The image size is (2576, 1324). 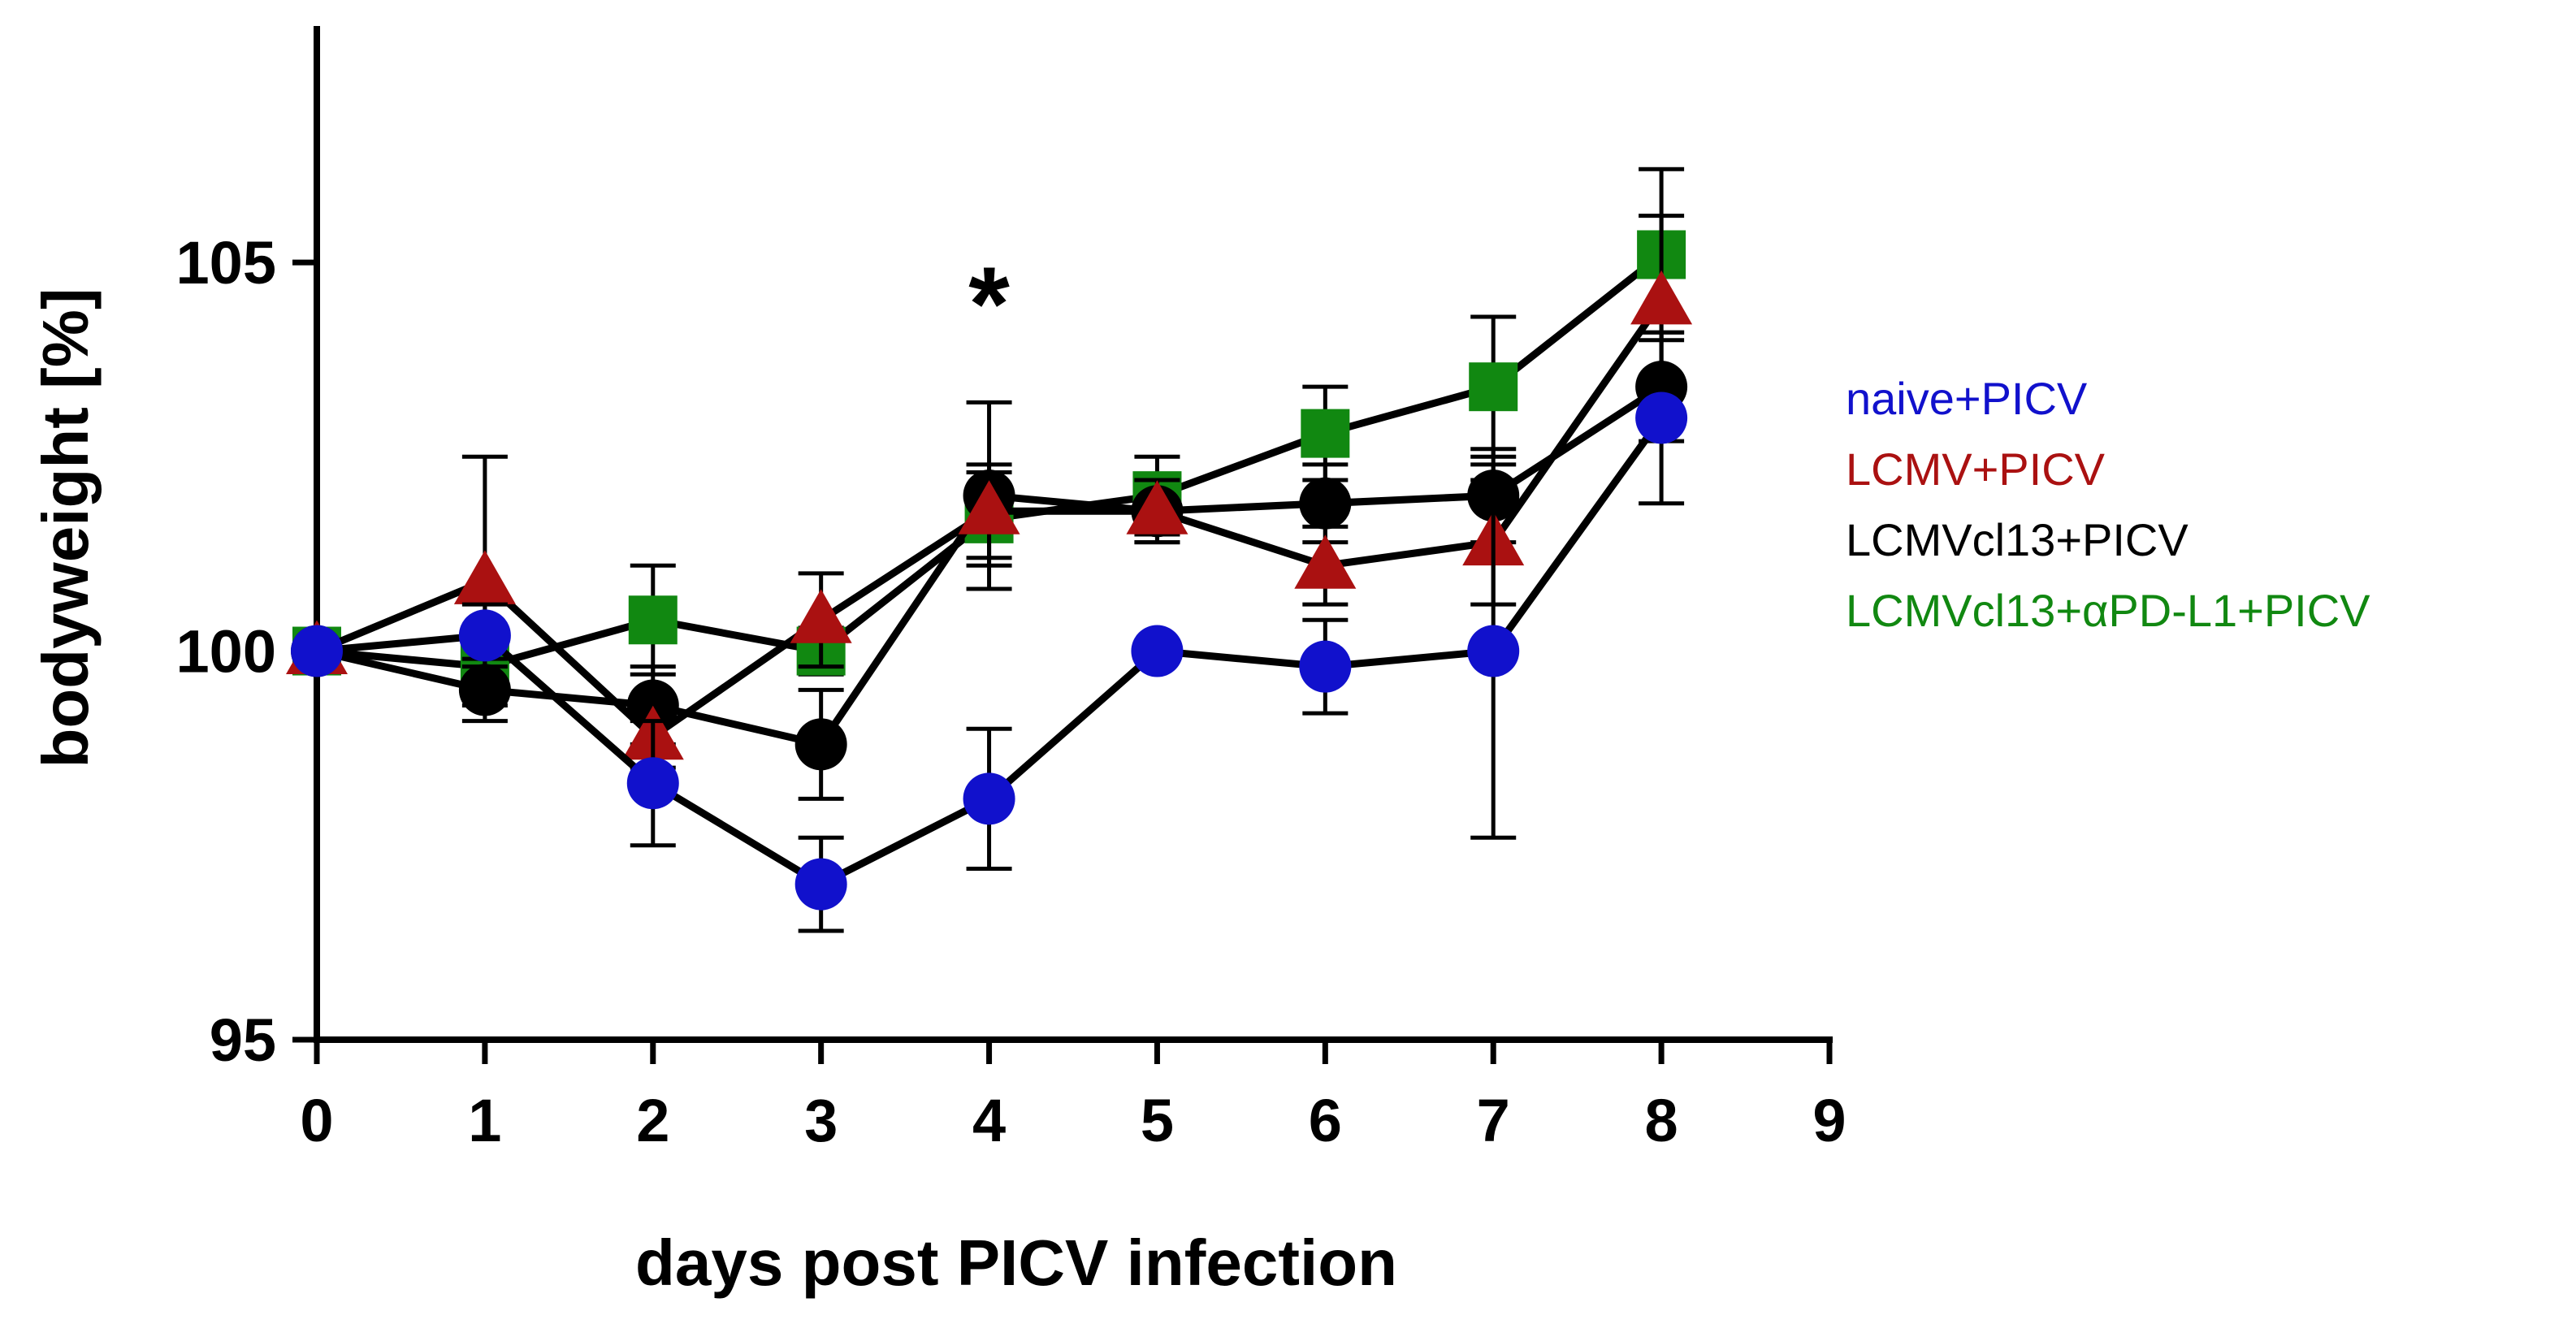 What do you see at coordinates (1829, 1120) in the screenshot?
I see `x-tick-label: 9` at bounding box center [1829, 1120].